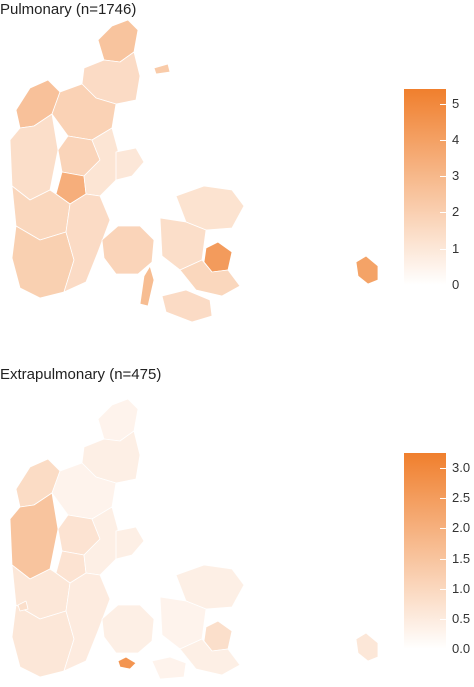  Describe the element at coordinates (81, 374) in the screenshot. I see `extrapulmonary-title: Extrapulmonary (n=475)` at that location.